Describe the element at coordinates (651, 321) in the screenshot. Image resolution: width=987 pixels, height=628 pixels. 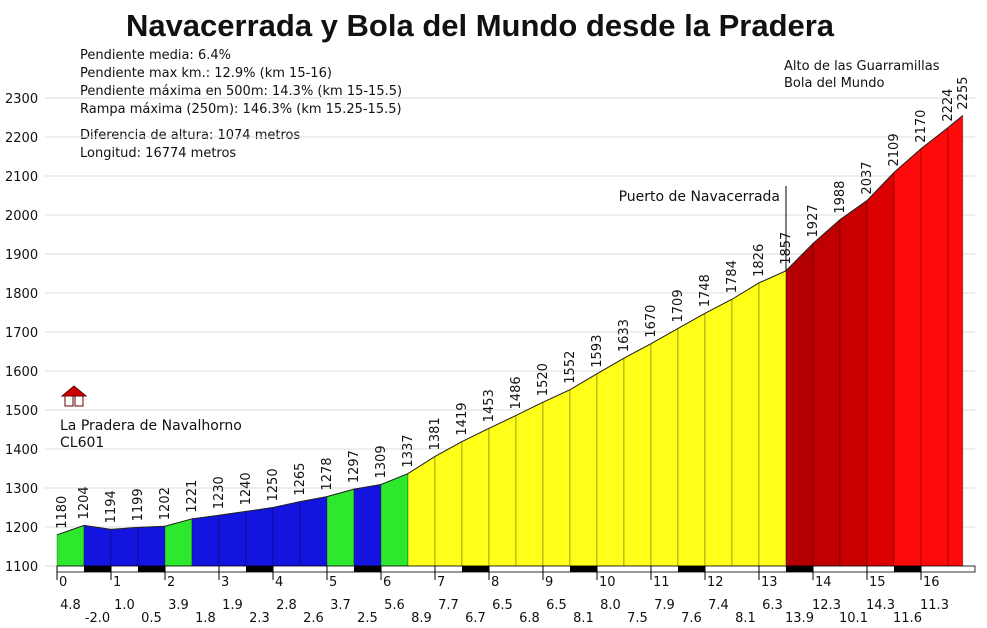
I see `altitude-label: 1670` at that location.